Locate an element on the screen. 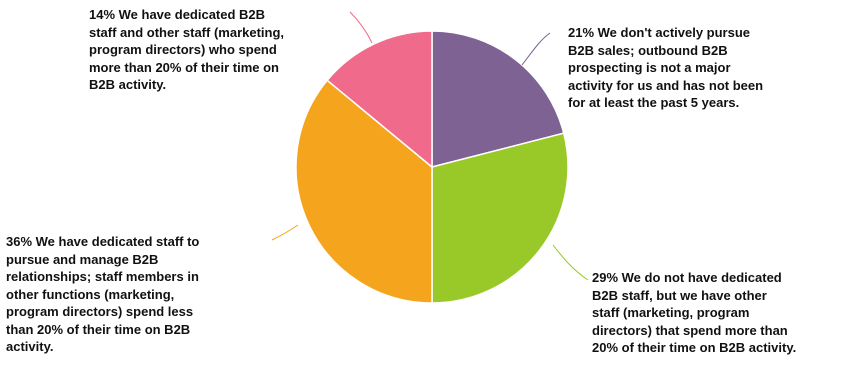 The image size is (849, 379). slice-not-pursuing is located at coordinates (498, 99).